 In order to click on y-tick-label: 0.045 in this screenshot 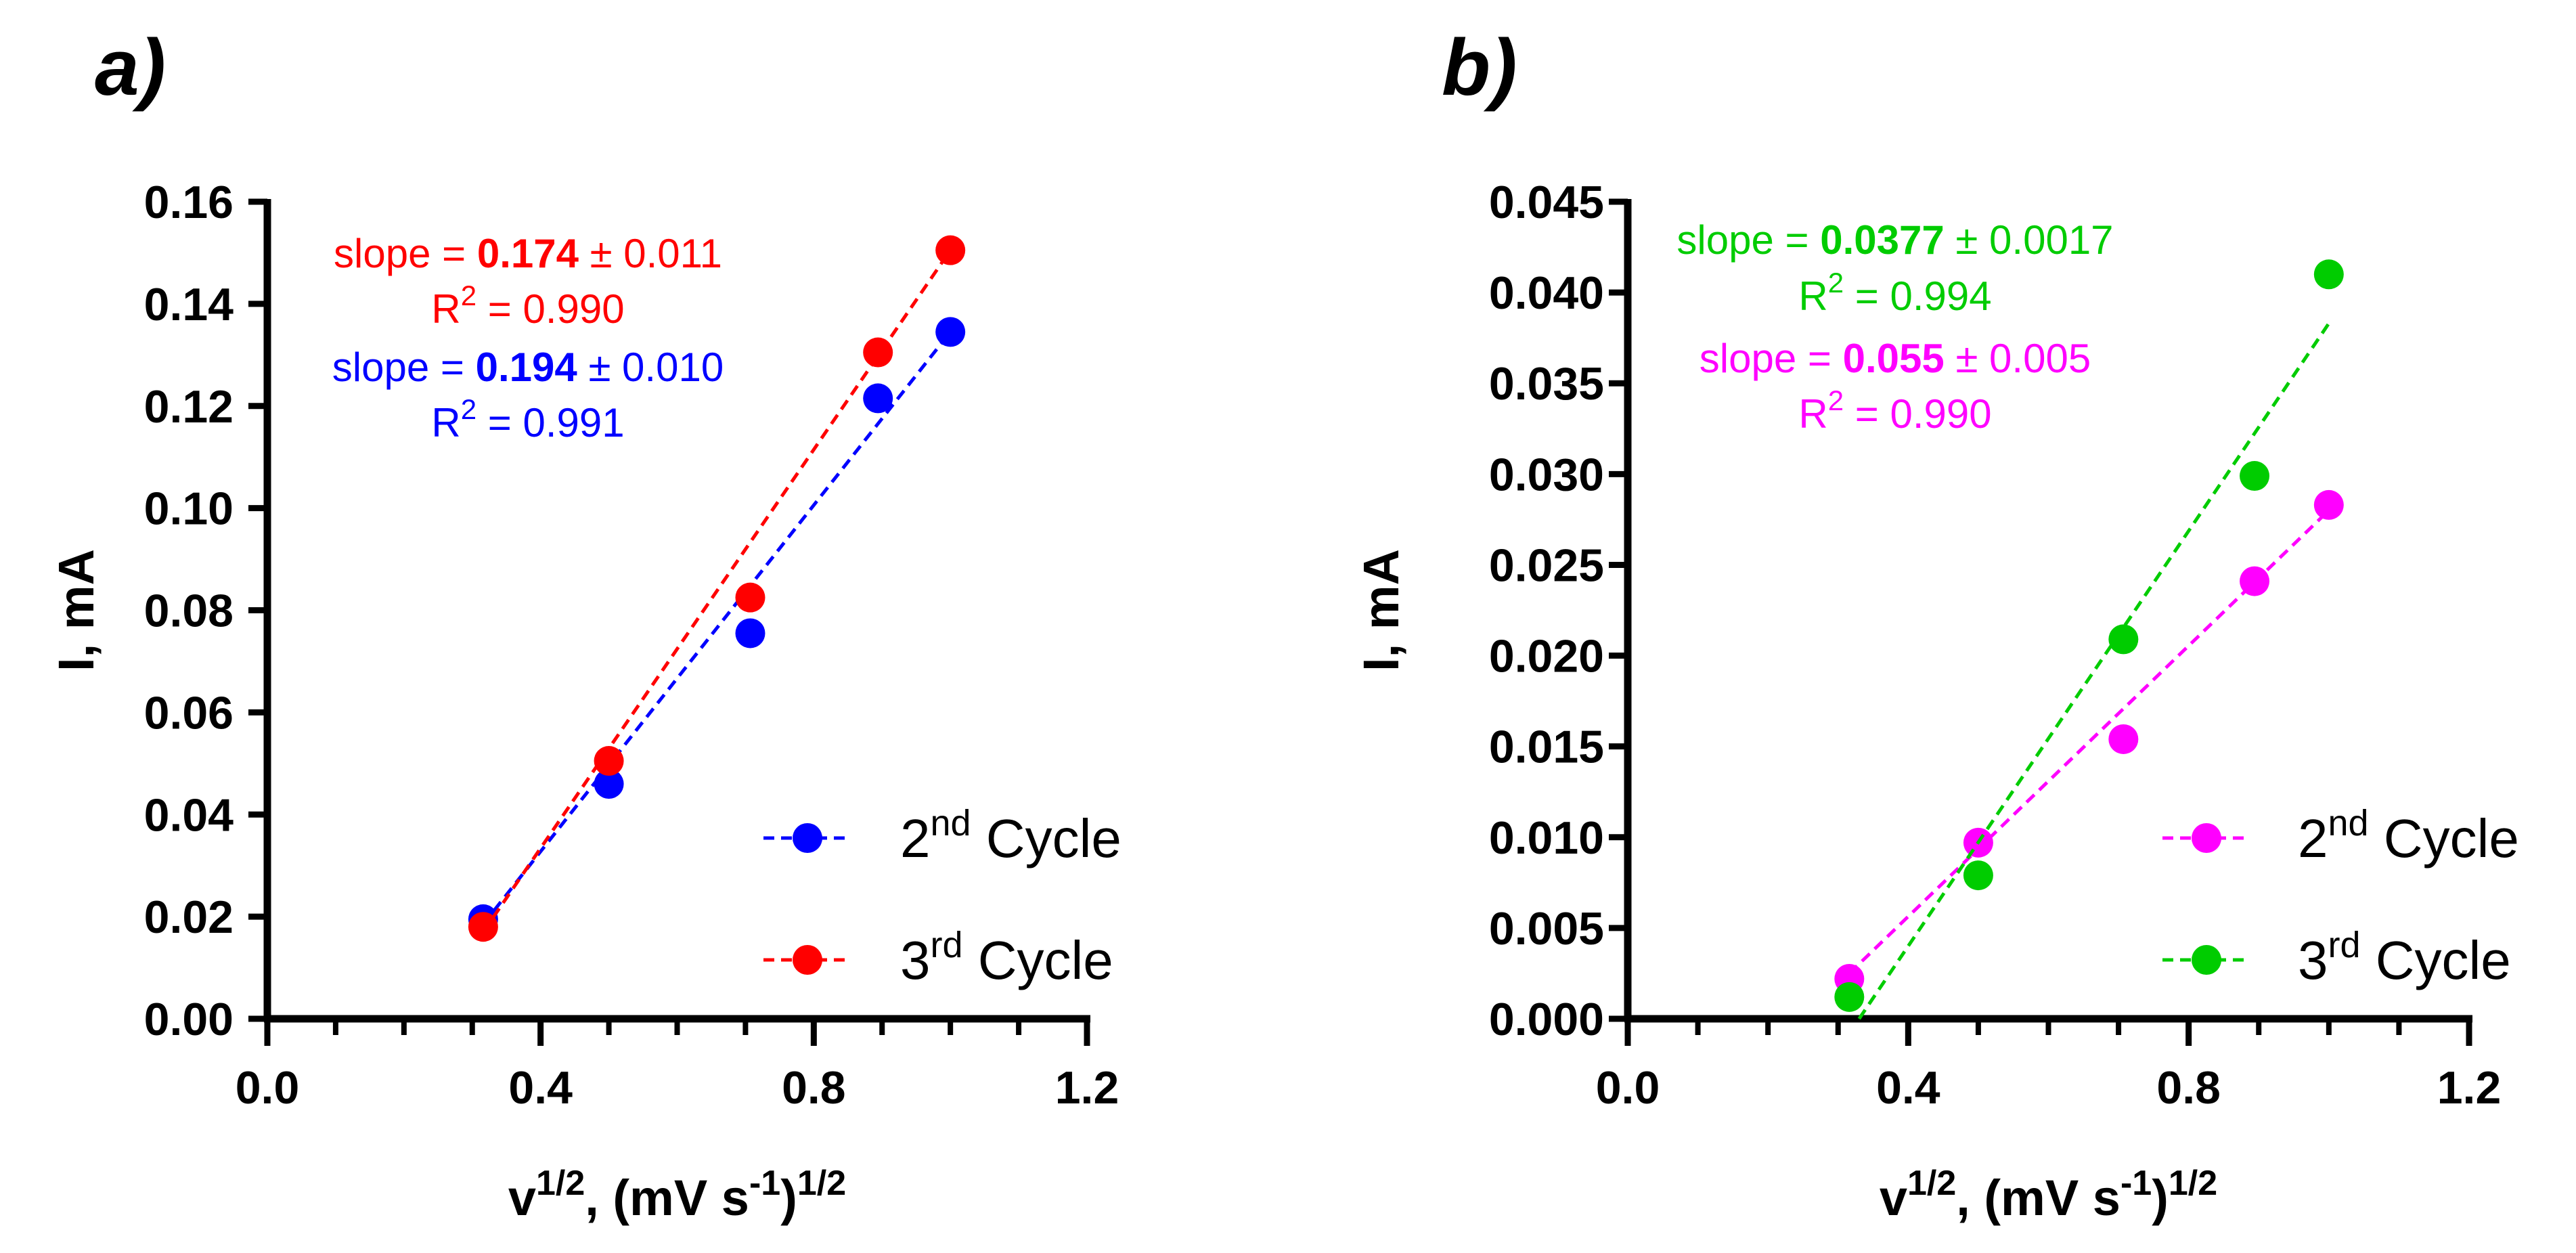, I will do `click(1546, 202)`.